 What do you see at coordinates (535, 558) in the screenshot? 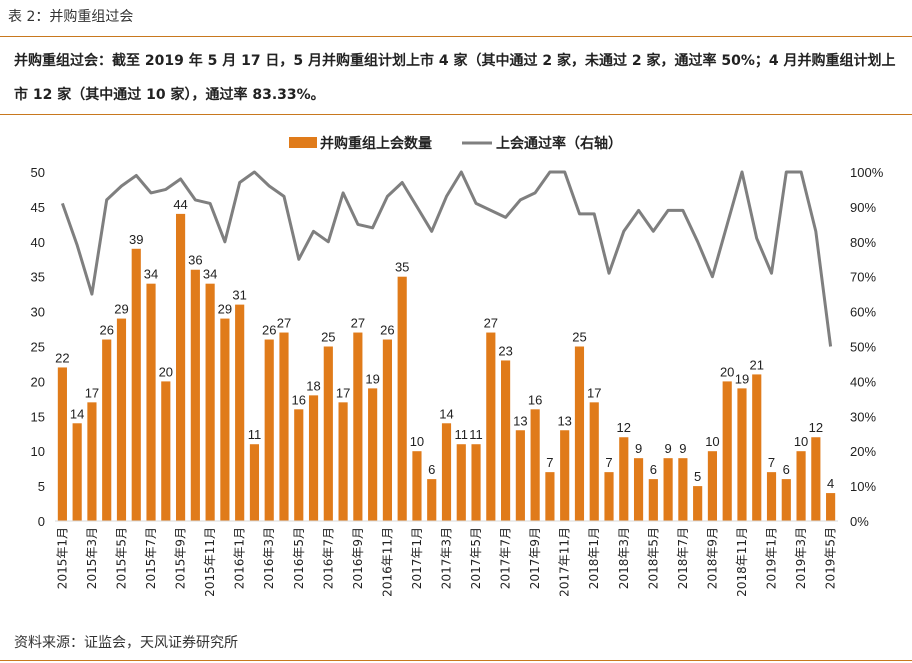
I see `x-tick-label: 2017年9月` at bounding box center [535, 558].